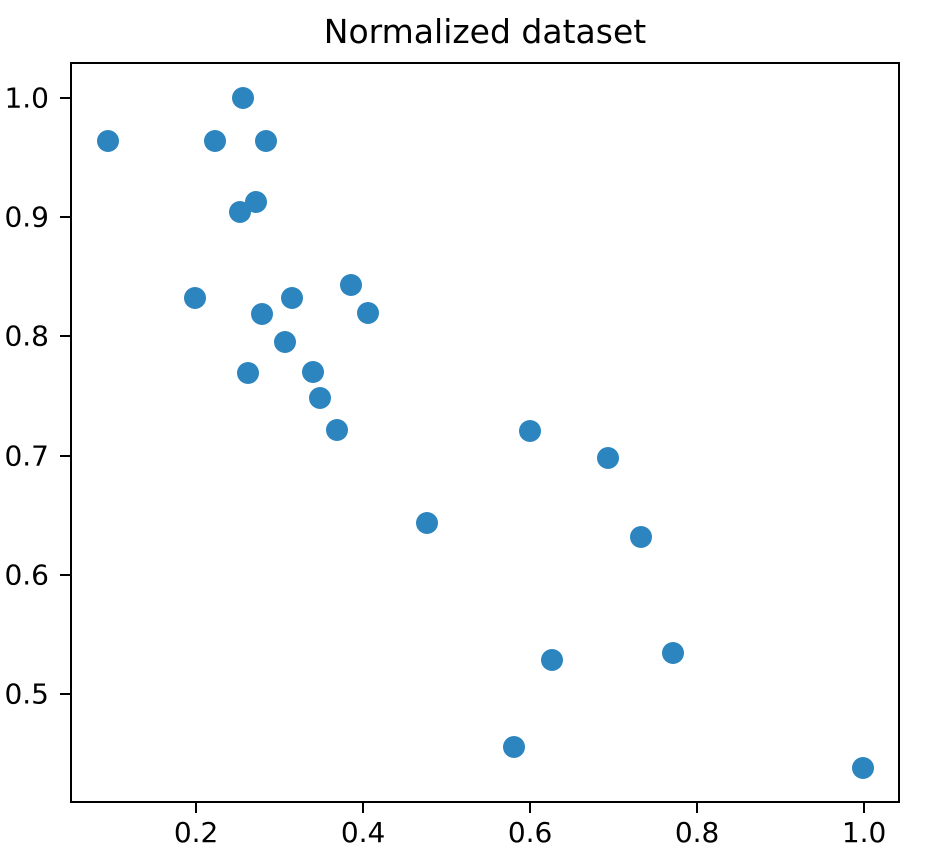  Describe the element at coordinates (864, 832) in the screenshot. I see `x-tick-label: 1.0` at that location.